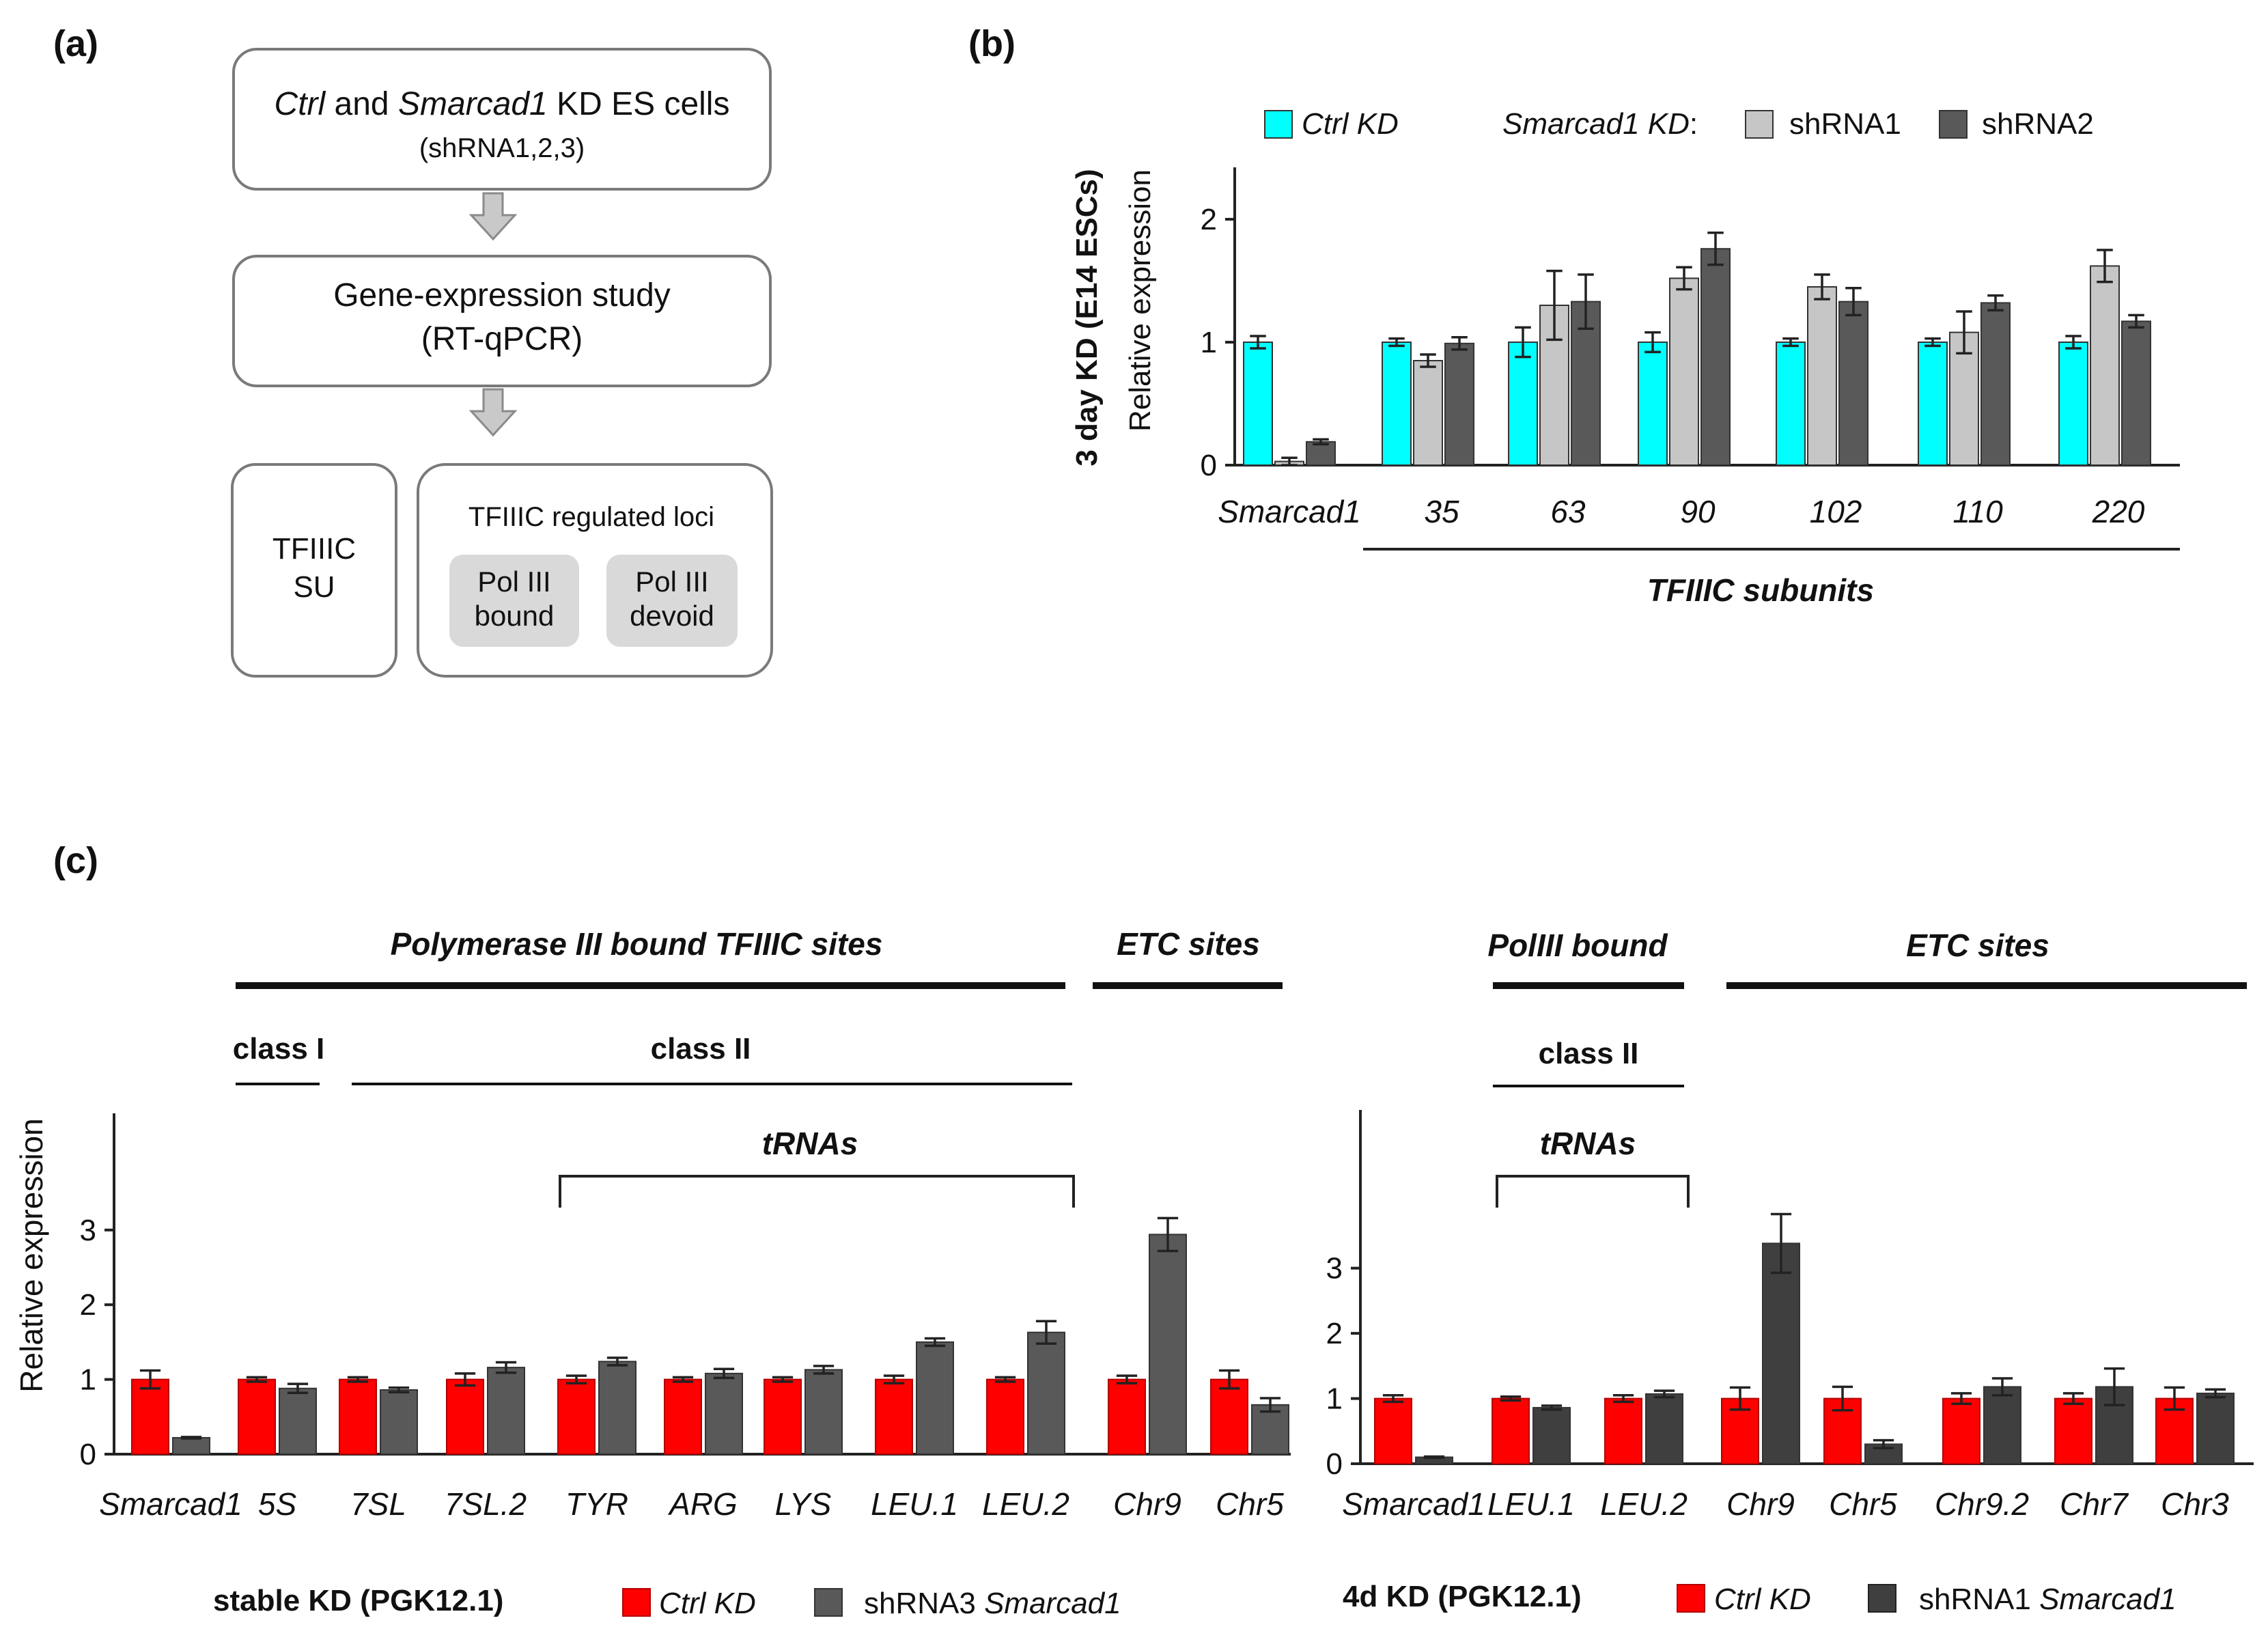 The height and width of the screenshot is (1642, 2268). Describe the element at coordinates (314, 549) in the screenshot. I see `flow-box-tfiiic-su-line1: TFIIIC` at that location.